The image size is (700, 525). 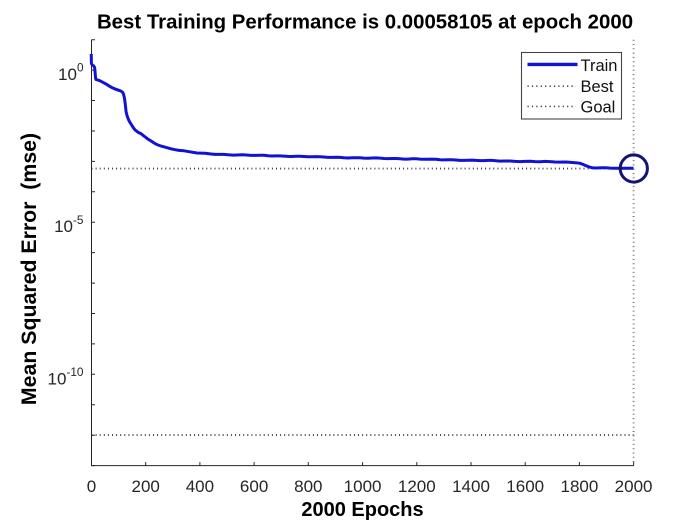 I want to click on svg-text: 400, so click(x=200, y=486).